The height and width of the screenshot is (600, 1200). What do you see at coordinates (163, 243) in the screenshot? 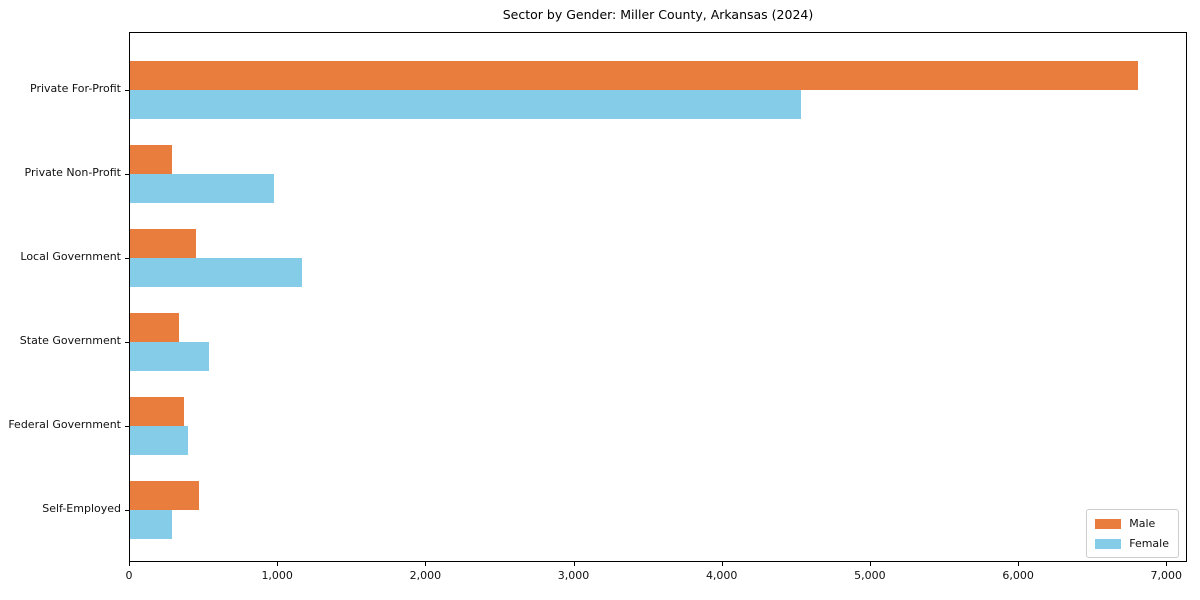
I see `bar-male-local-government` at bounding box center [163, 243].